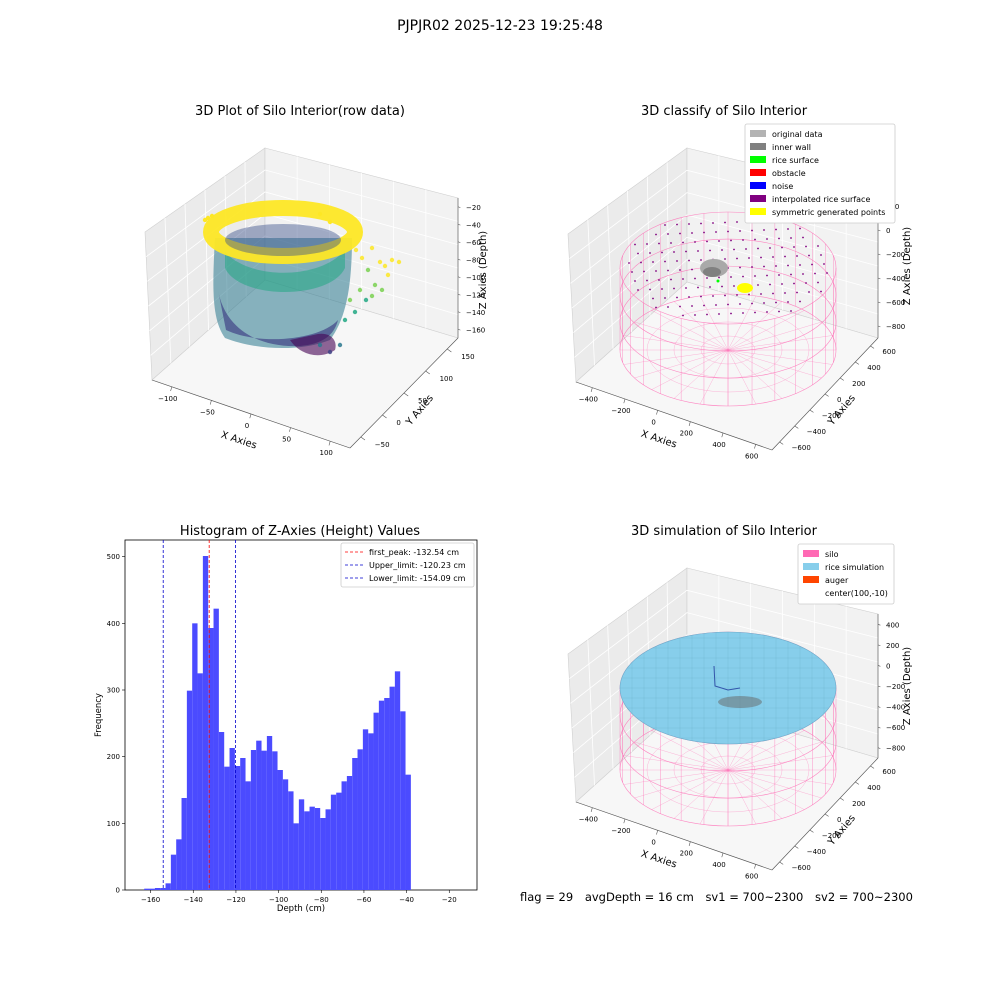 The image size is (1000, 1000). Describe the element at coordinates (907, 686) in the screenshot. I see `panel4-z-label: Z Axies (Depth)` at that location.